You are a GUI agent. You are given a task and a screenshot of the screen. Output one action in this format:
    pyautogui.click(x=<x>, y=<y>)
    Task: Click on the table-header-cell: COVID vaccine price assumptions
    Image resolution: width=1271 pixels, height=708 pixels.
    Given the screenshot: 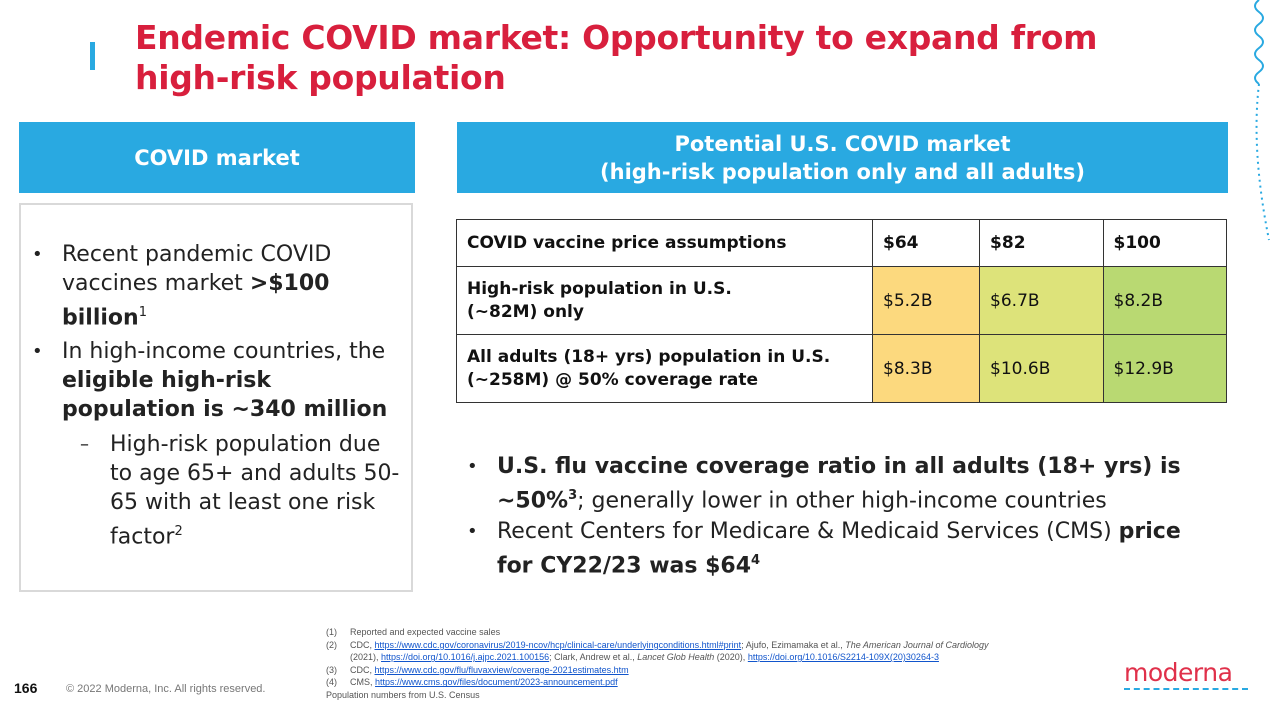 What is the action you would take?
    pyautogui.click(x=664, y=243)
    